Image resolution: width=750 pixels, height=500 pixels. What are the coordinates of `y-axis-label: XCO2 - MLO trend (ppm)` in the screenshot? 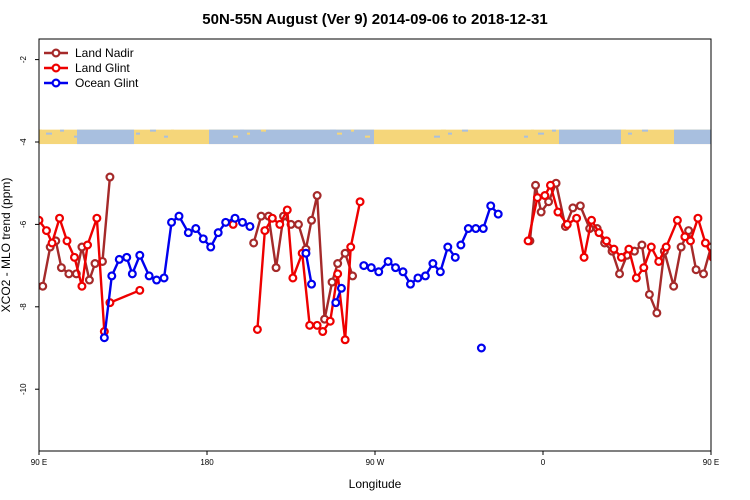 It's located at (6, 245).